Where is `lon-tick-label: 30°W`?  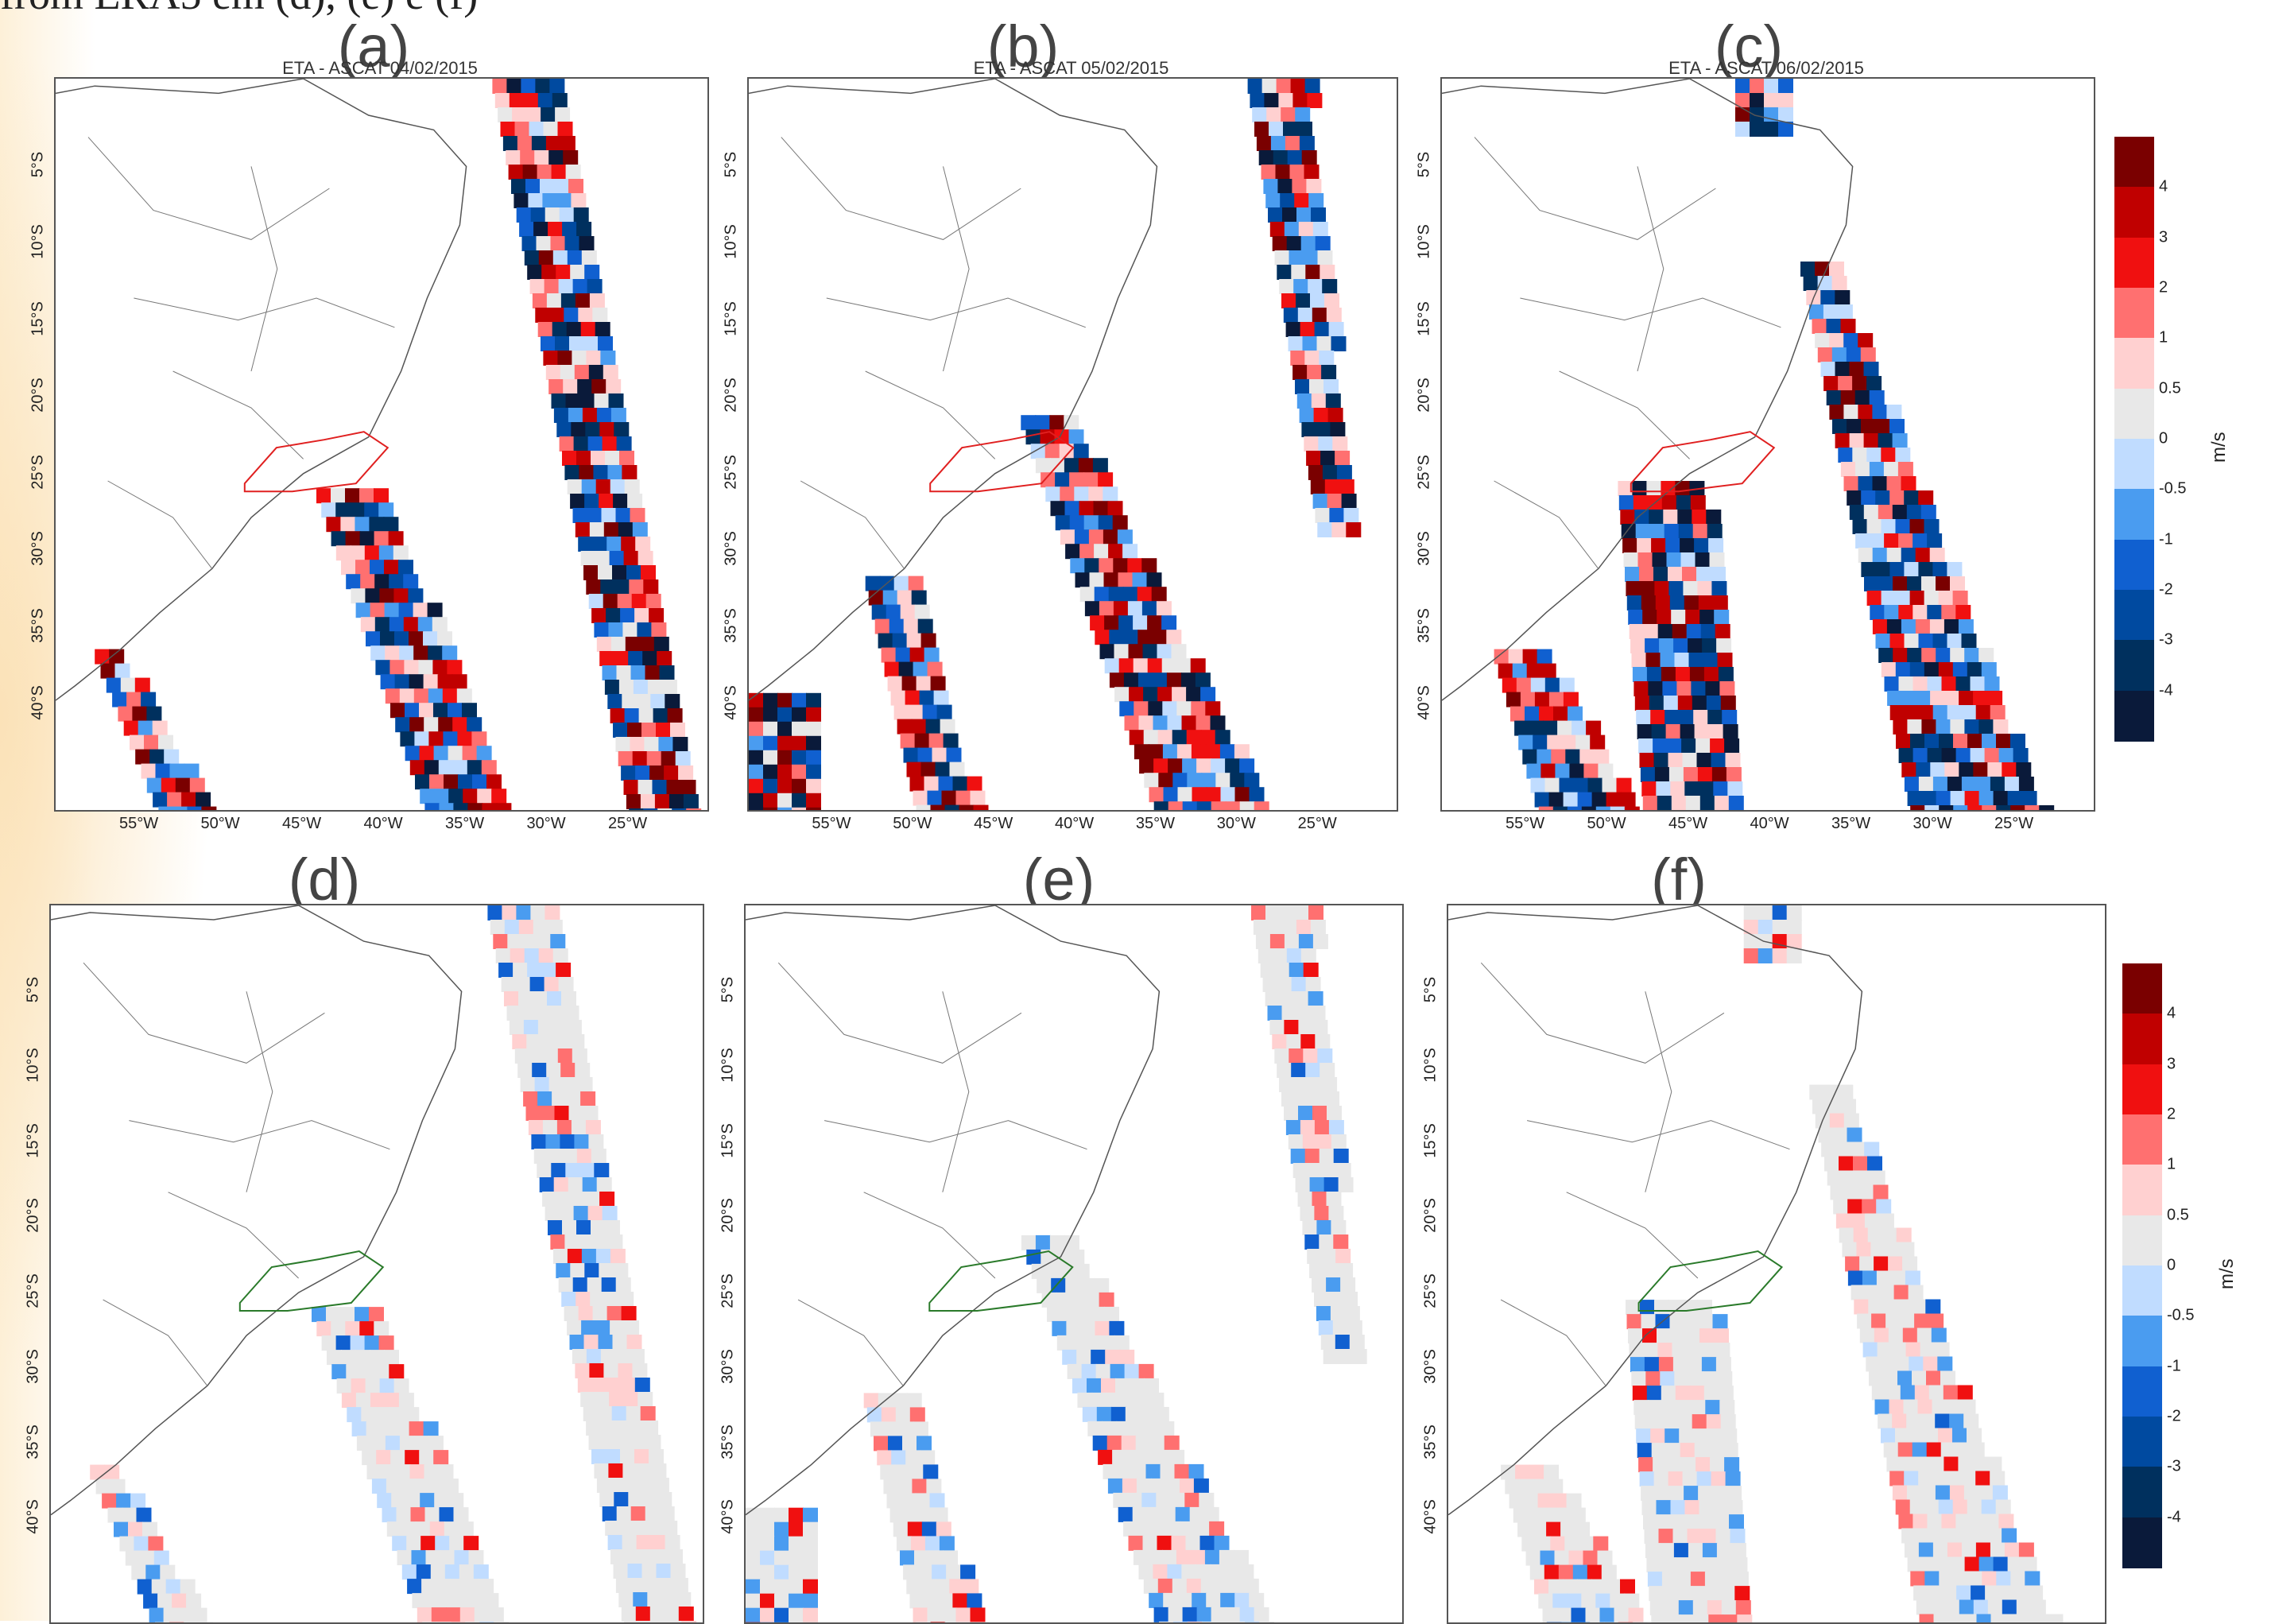 lon-tick-label: 30°W is located at coordinates (1236, 824).